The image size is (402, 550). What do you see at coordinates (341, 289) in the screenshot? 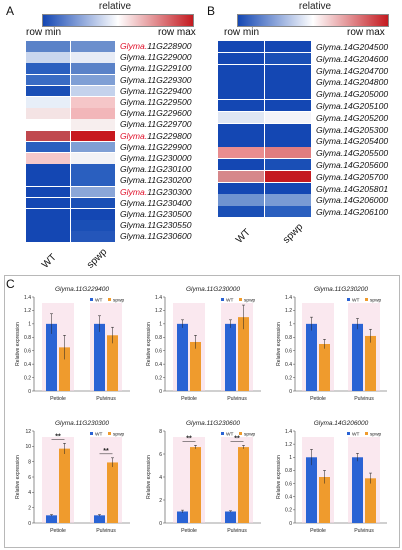
I see `chart-title: Glyma.11G230200` at bounding box center [341, 289].